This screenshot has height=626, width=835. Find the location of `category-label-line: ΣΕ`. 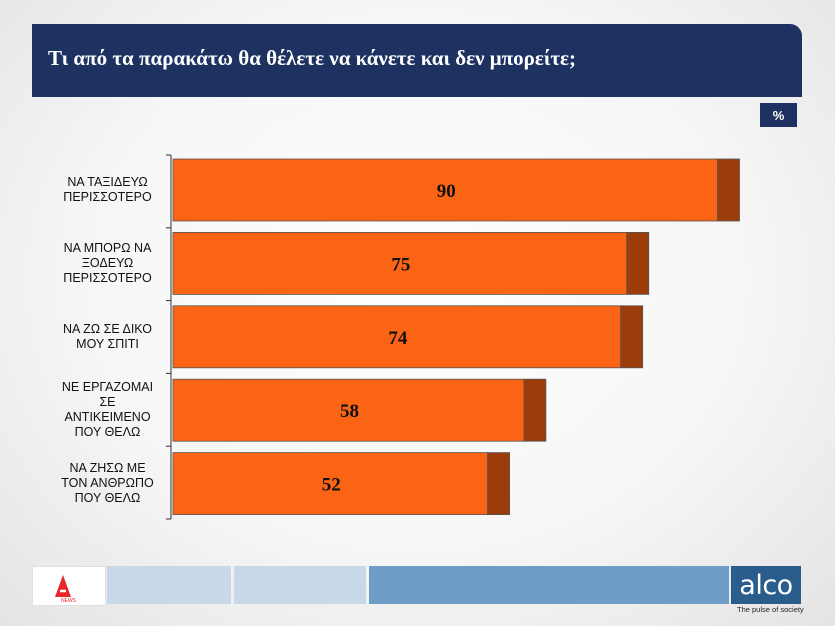

category-label-line: ΣΕ is located at coordinates (107, 402).